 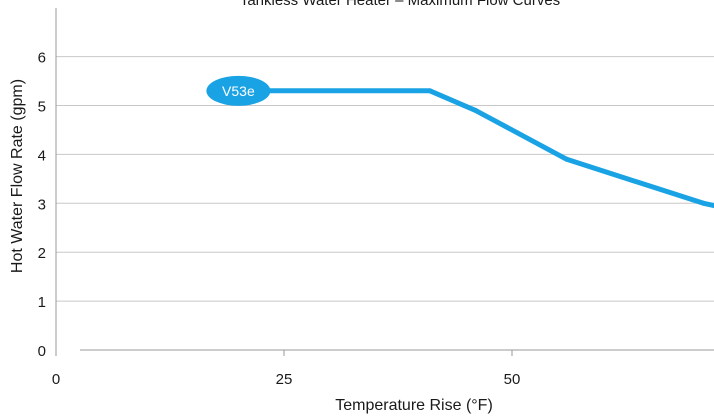 I want to click on series-name-label: V53e, so click(x=238, y=91).